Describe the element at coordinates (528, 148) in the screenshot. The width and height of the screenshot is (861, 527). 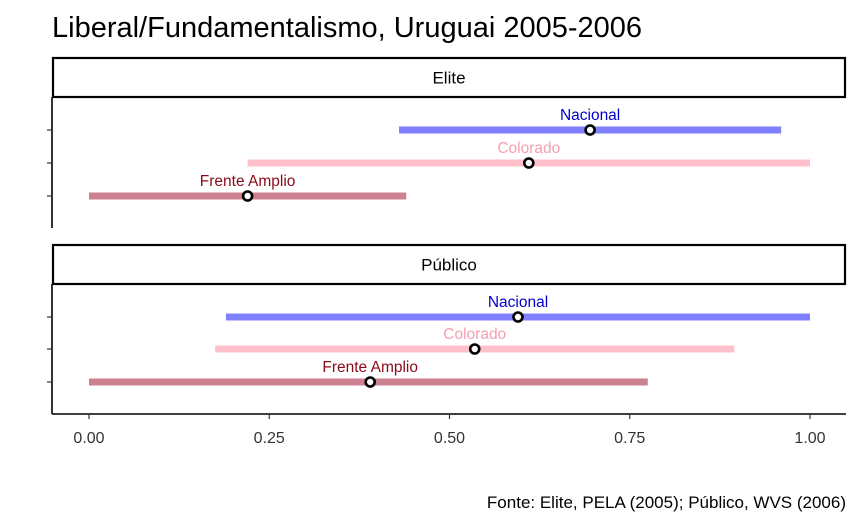
I see `series-label-colorado-elite: Colorado` at that location.